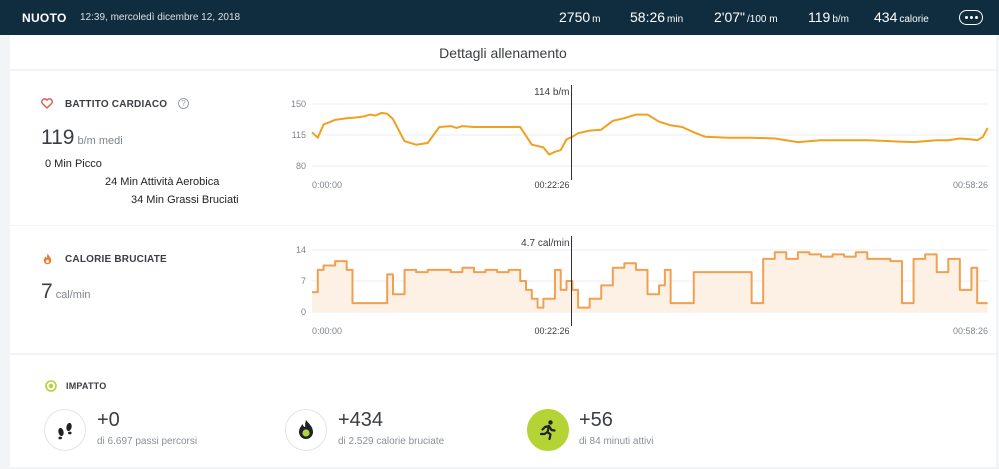 Image resolution: width=999 pixels, height=469 pixels. I want to click on impact-steps-label: di 6.697 passi percorsi, so click(147, 441).